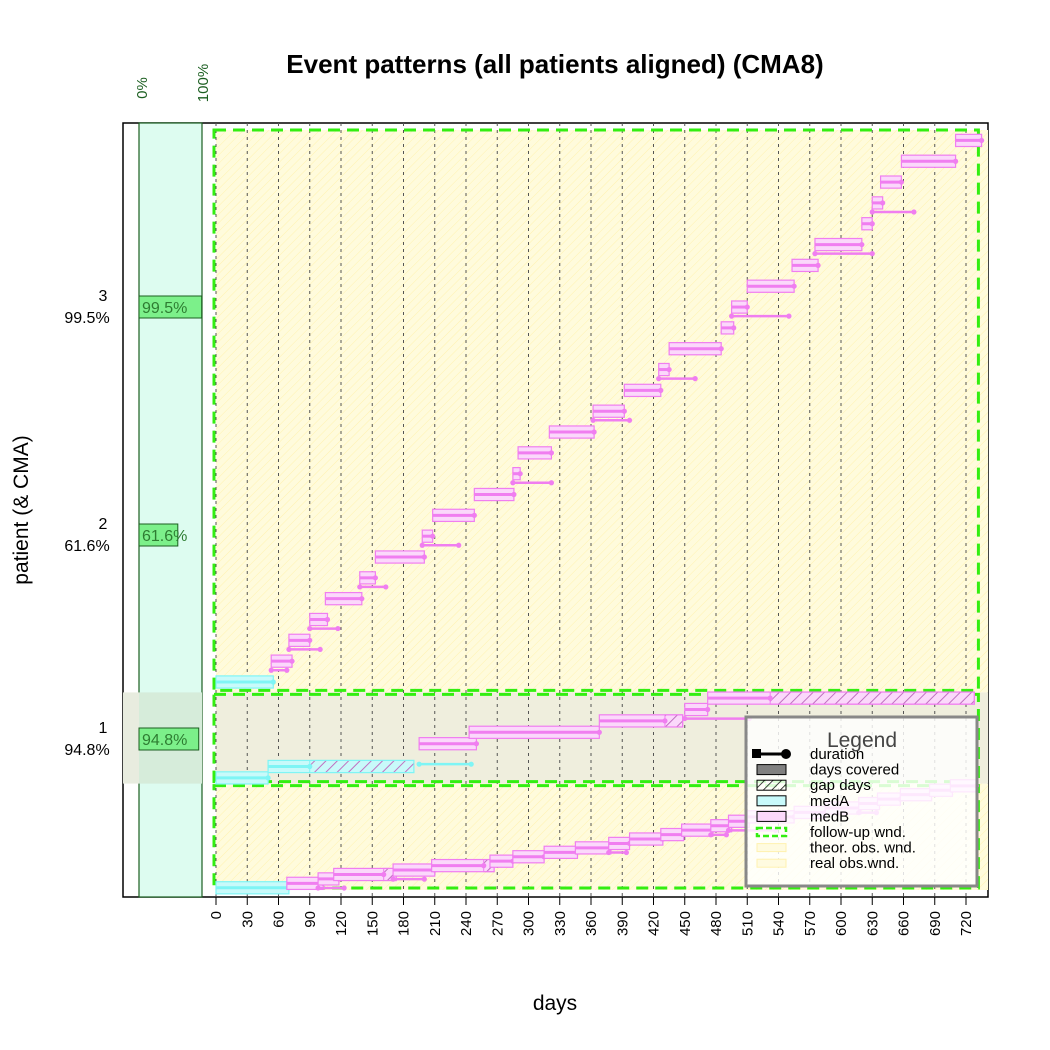 The height and width of the screenshot is (1050, 1050). I want to click on patient-cma-3: 99.5%, so click(86, 318).